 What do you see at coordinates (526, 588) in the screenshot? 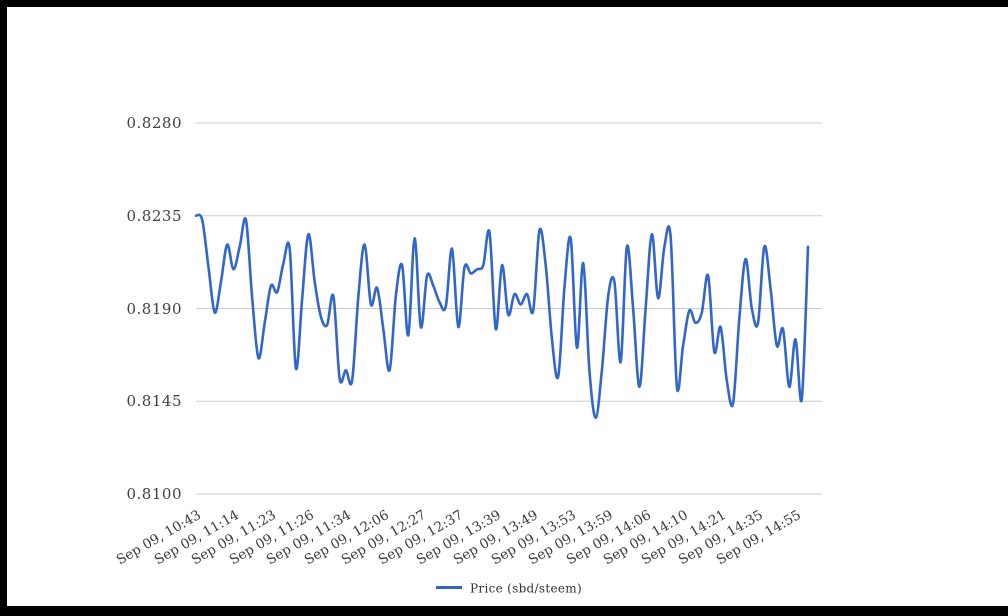
I see `legend-label: Price (sbd/steem)` at bounding box center [526, 588].